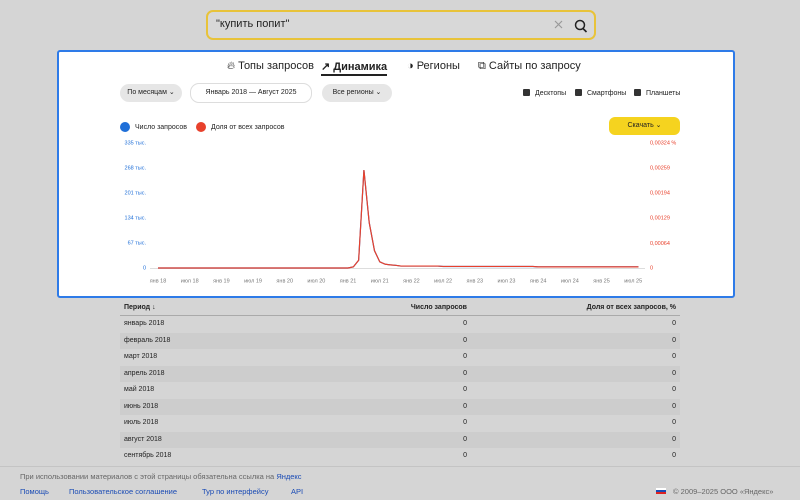  What do you see at coordinates (161, 127) in the screenshot?
I see `legend-label: Число запросов` at bounding box center [161, 127].